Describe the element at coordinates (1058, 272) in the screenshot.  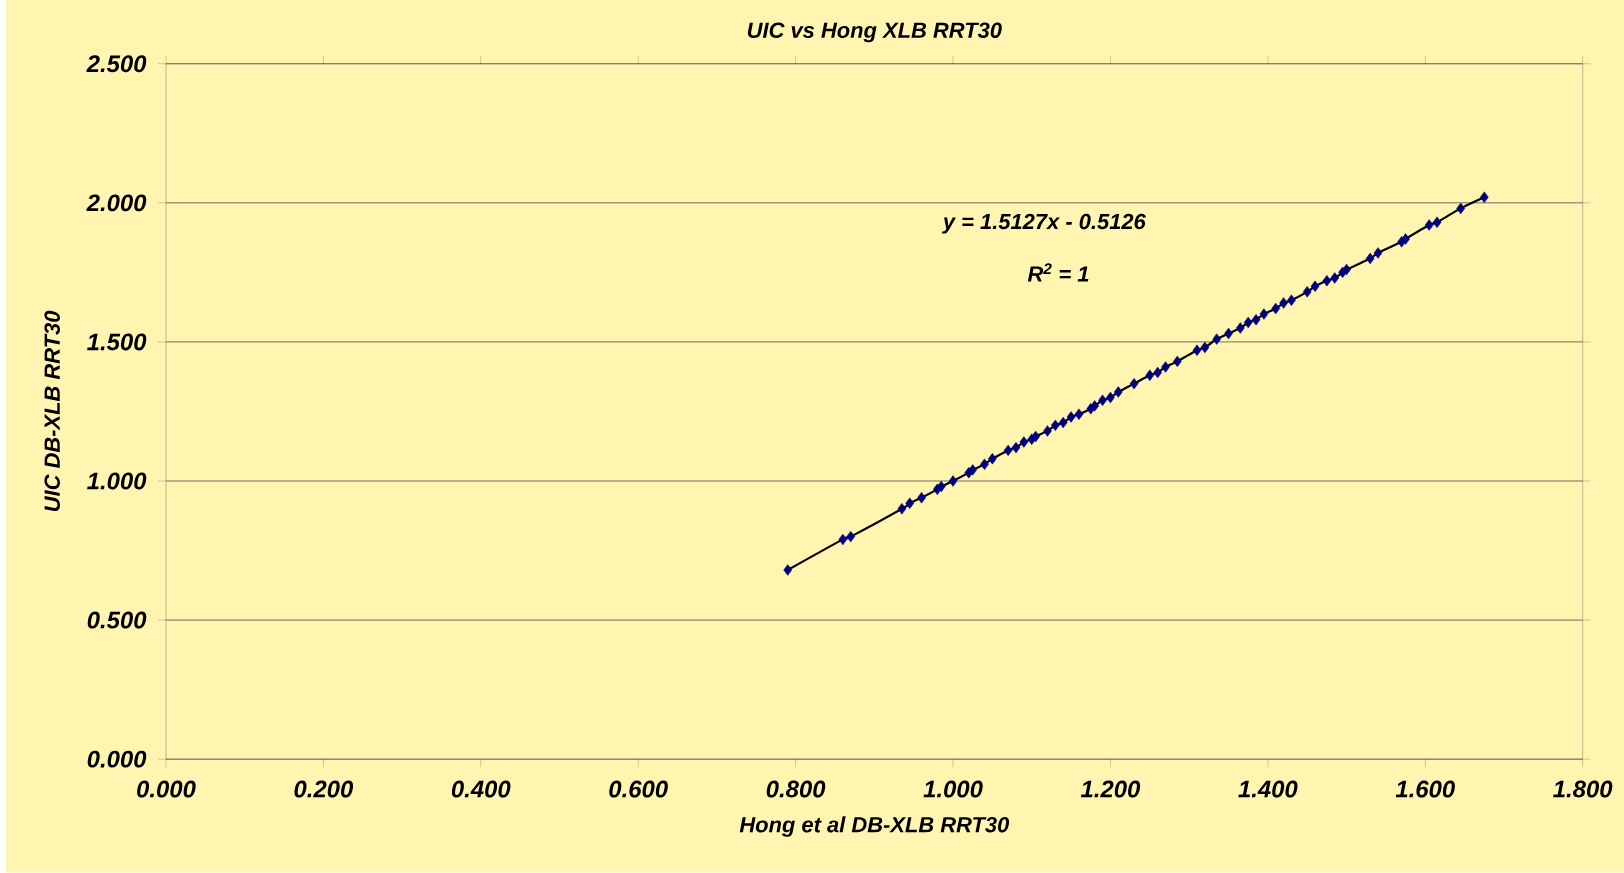
I see `annotation: R$^{2}$ = 1` at that location.